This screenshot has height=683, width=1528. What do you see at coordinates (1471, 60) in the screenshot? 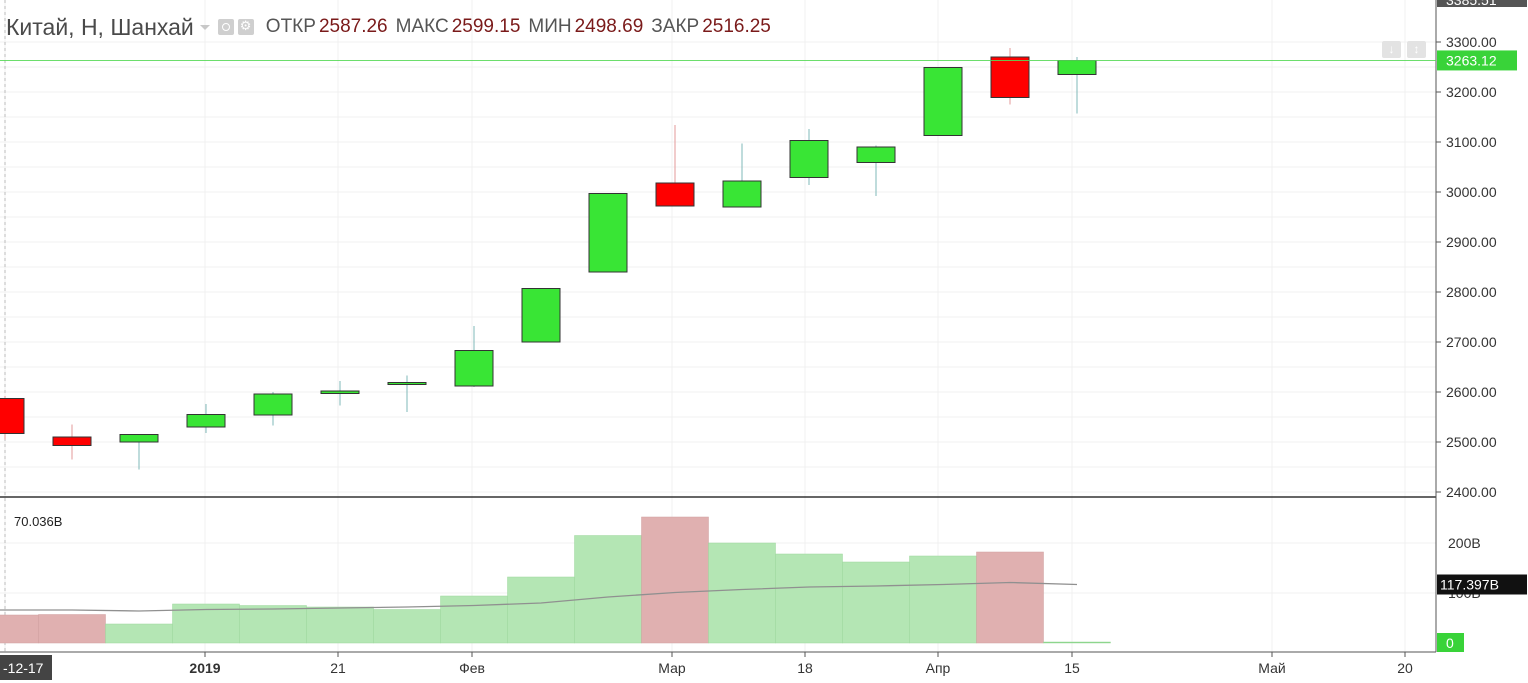
I see `current-price-label: 3263.12` at bounding box center [1471, 60].